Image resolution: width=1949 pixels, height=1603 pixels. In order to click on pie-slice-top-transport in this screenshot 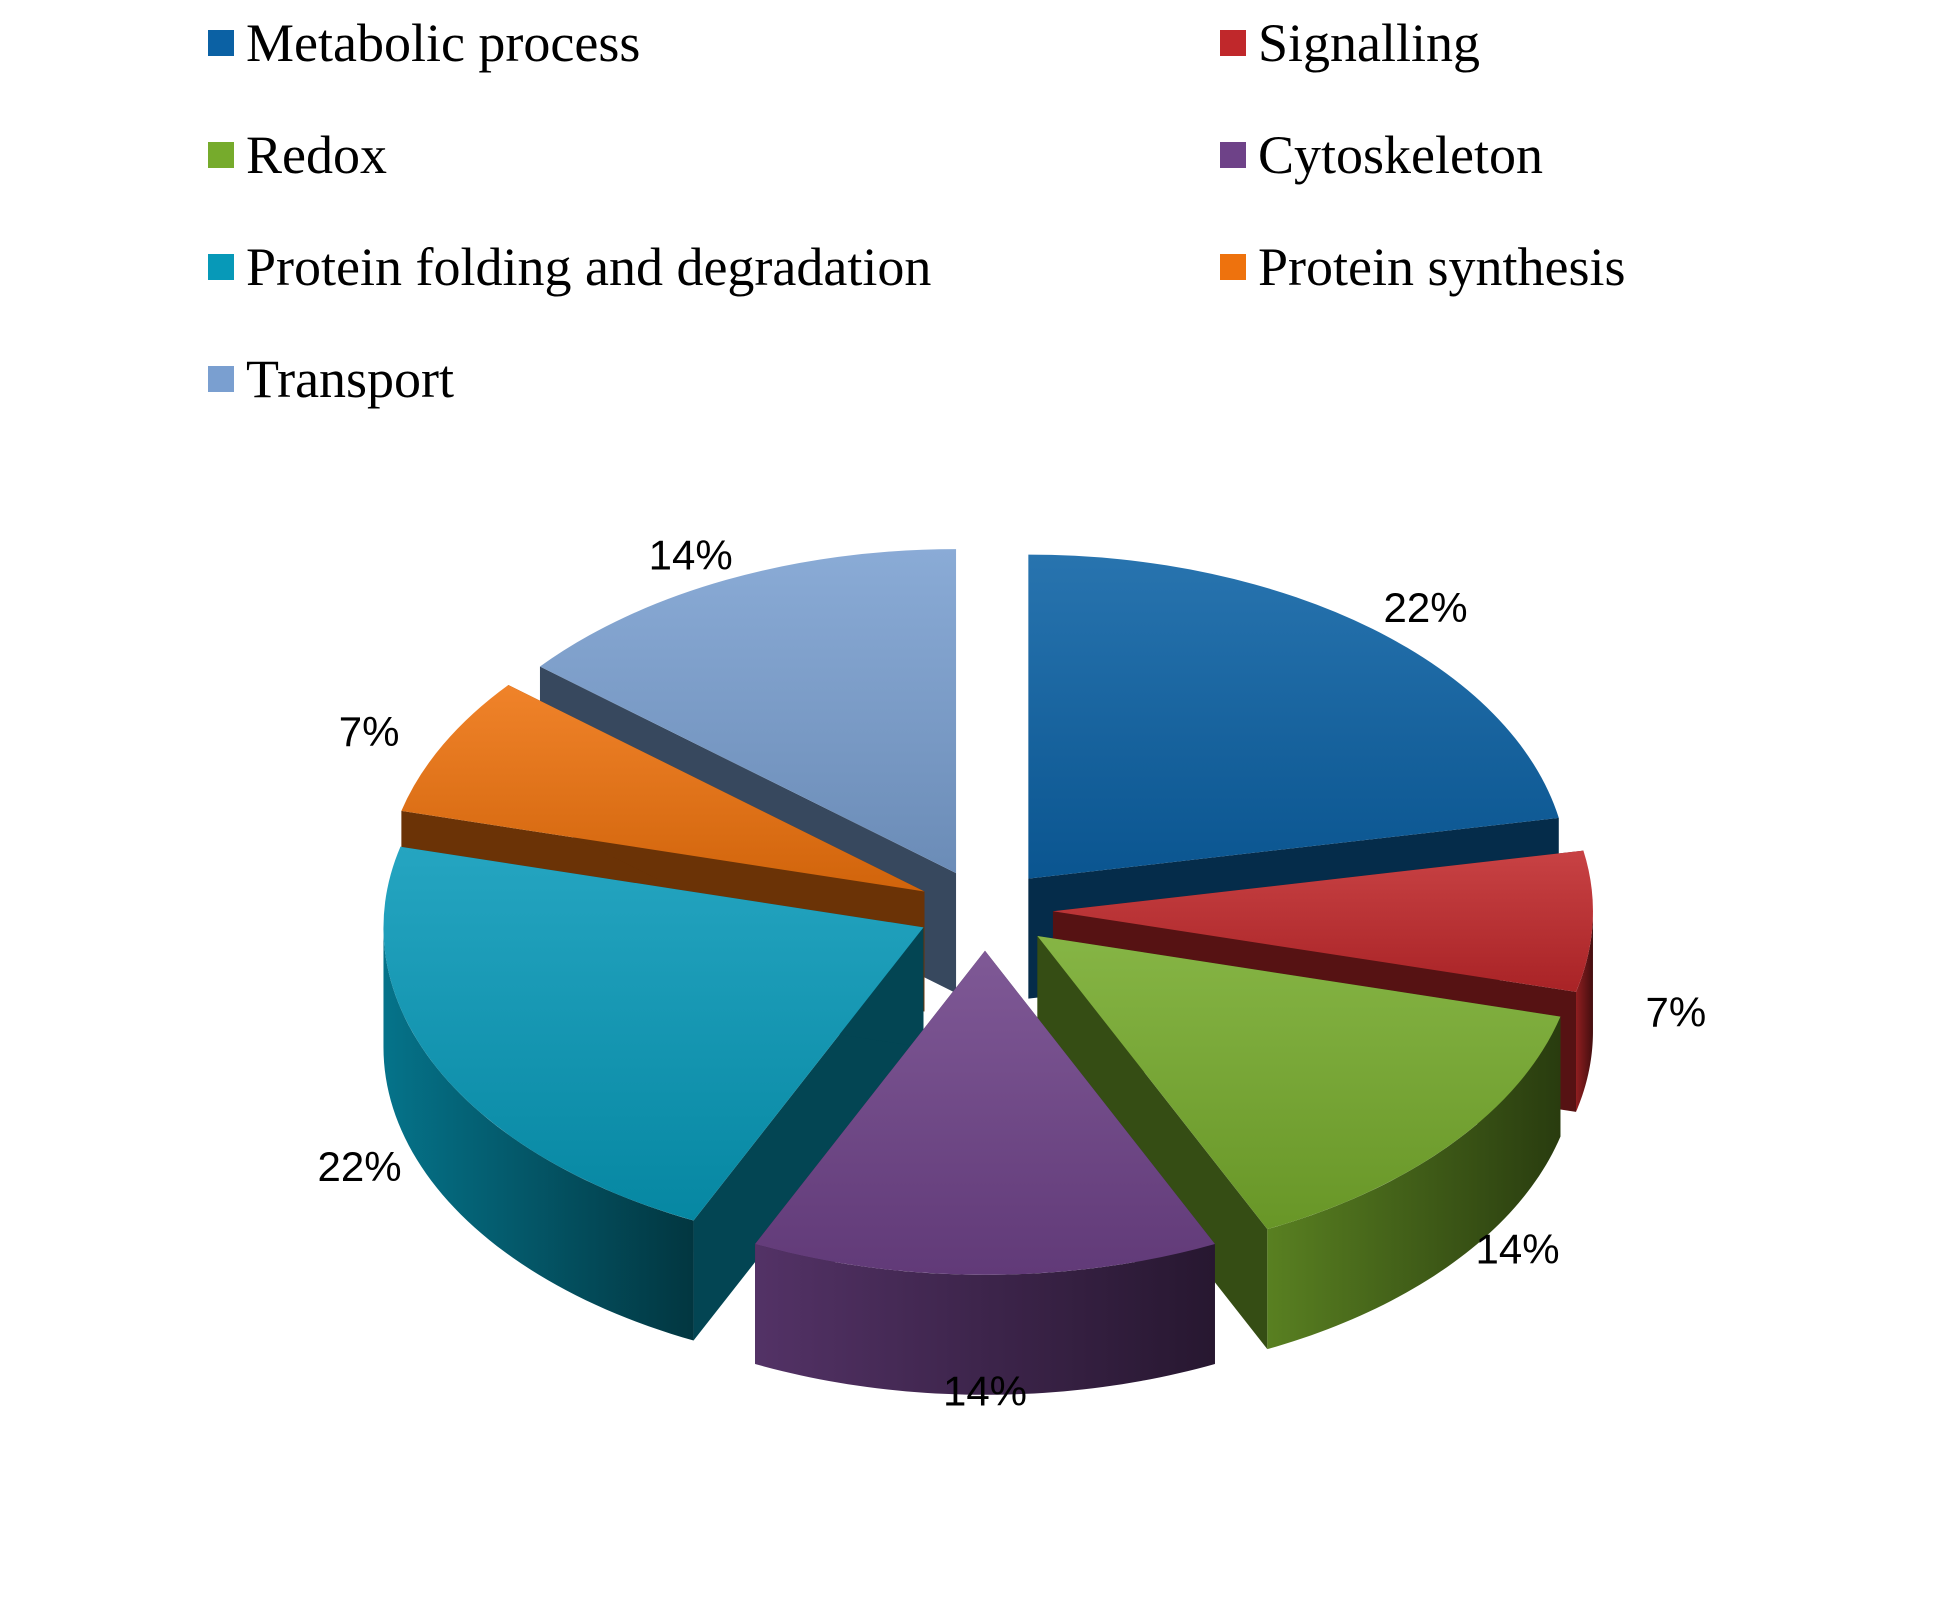, I will do `click(748, 711)`.